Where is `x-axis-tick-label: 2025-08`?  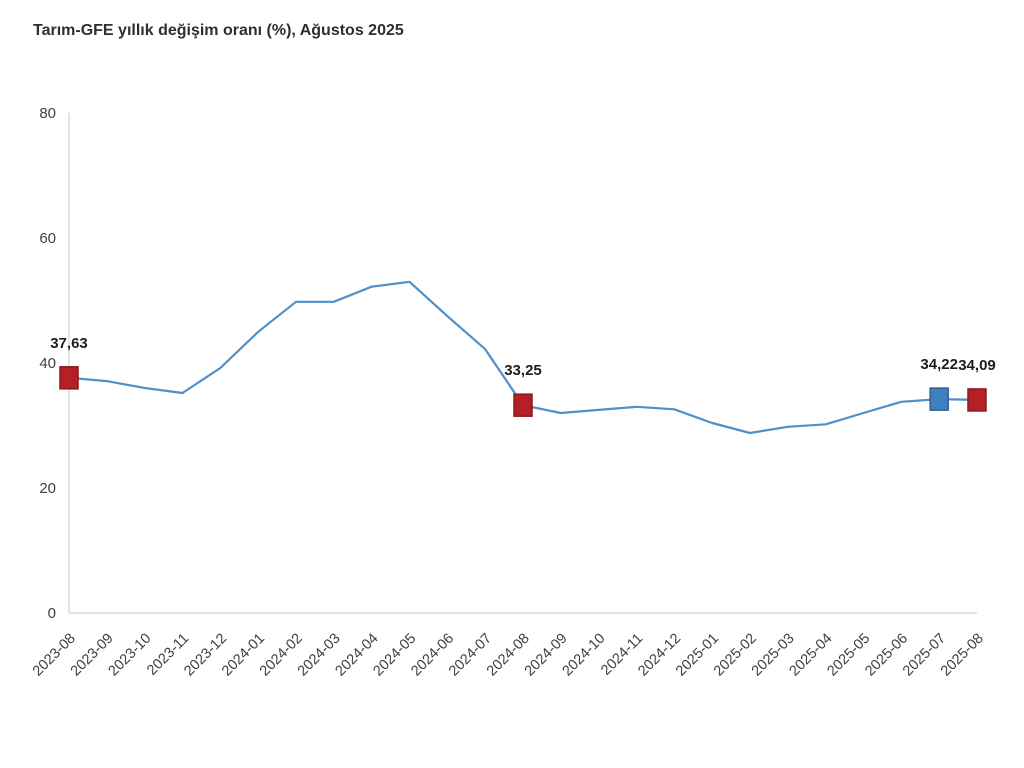 x-axis-tick-label: 2025-08 is located at coordinates (962, 655).